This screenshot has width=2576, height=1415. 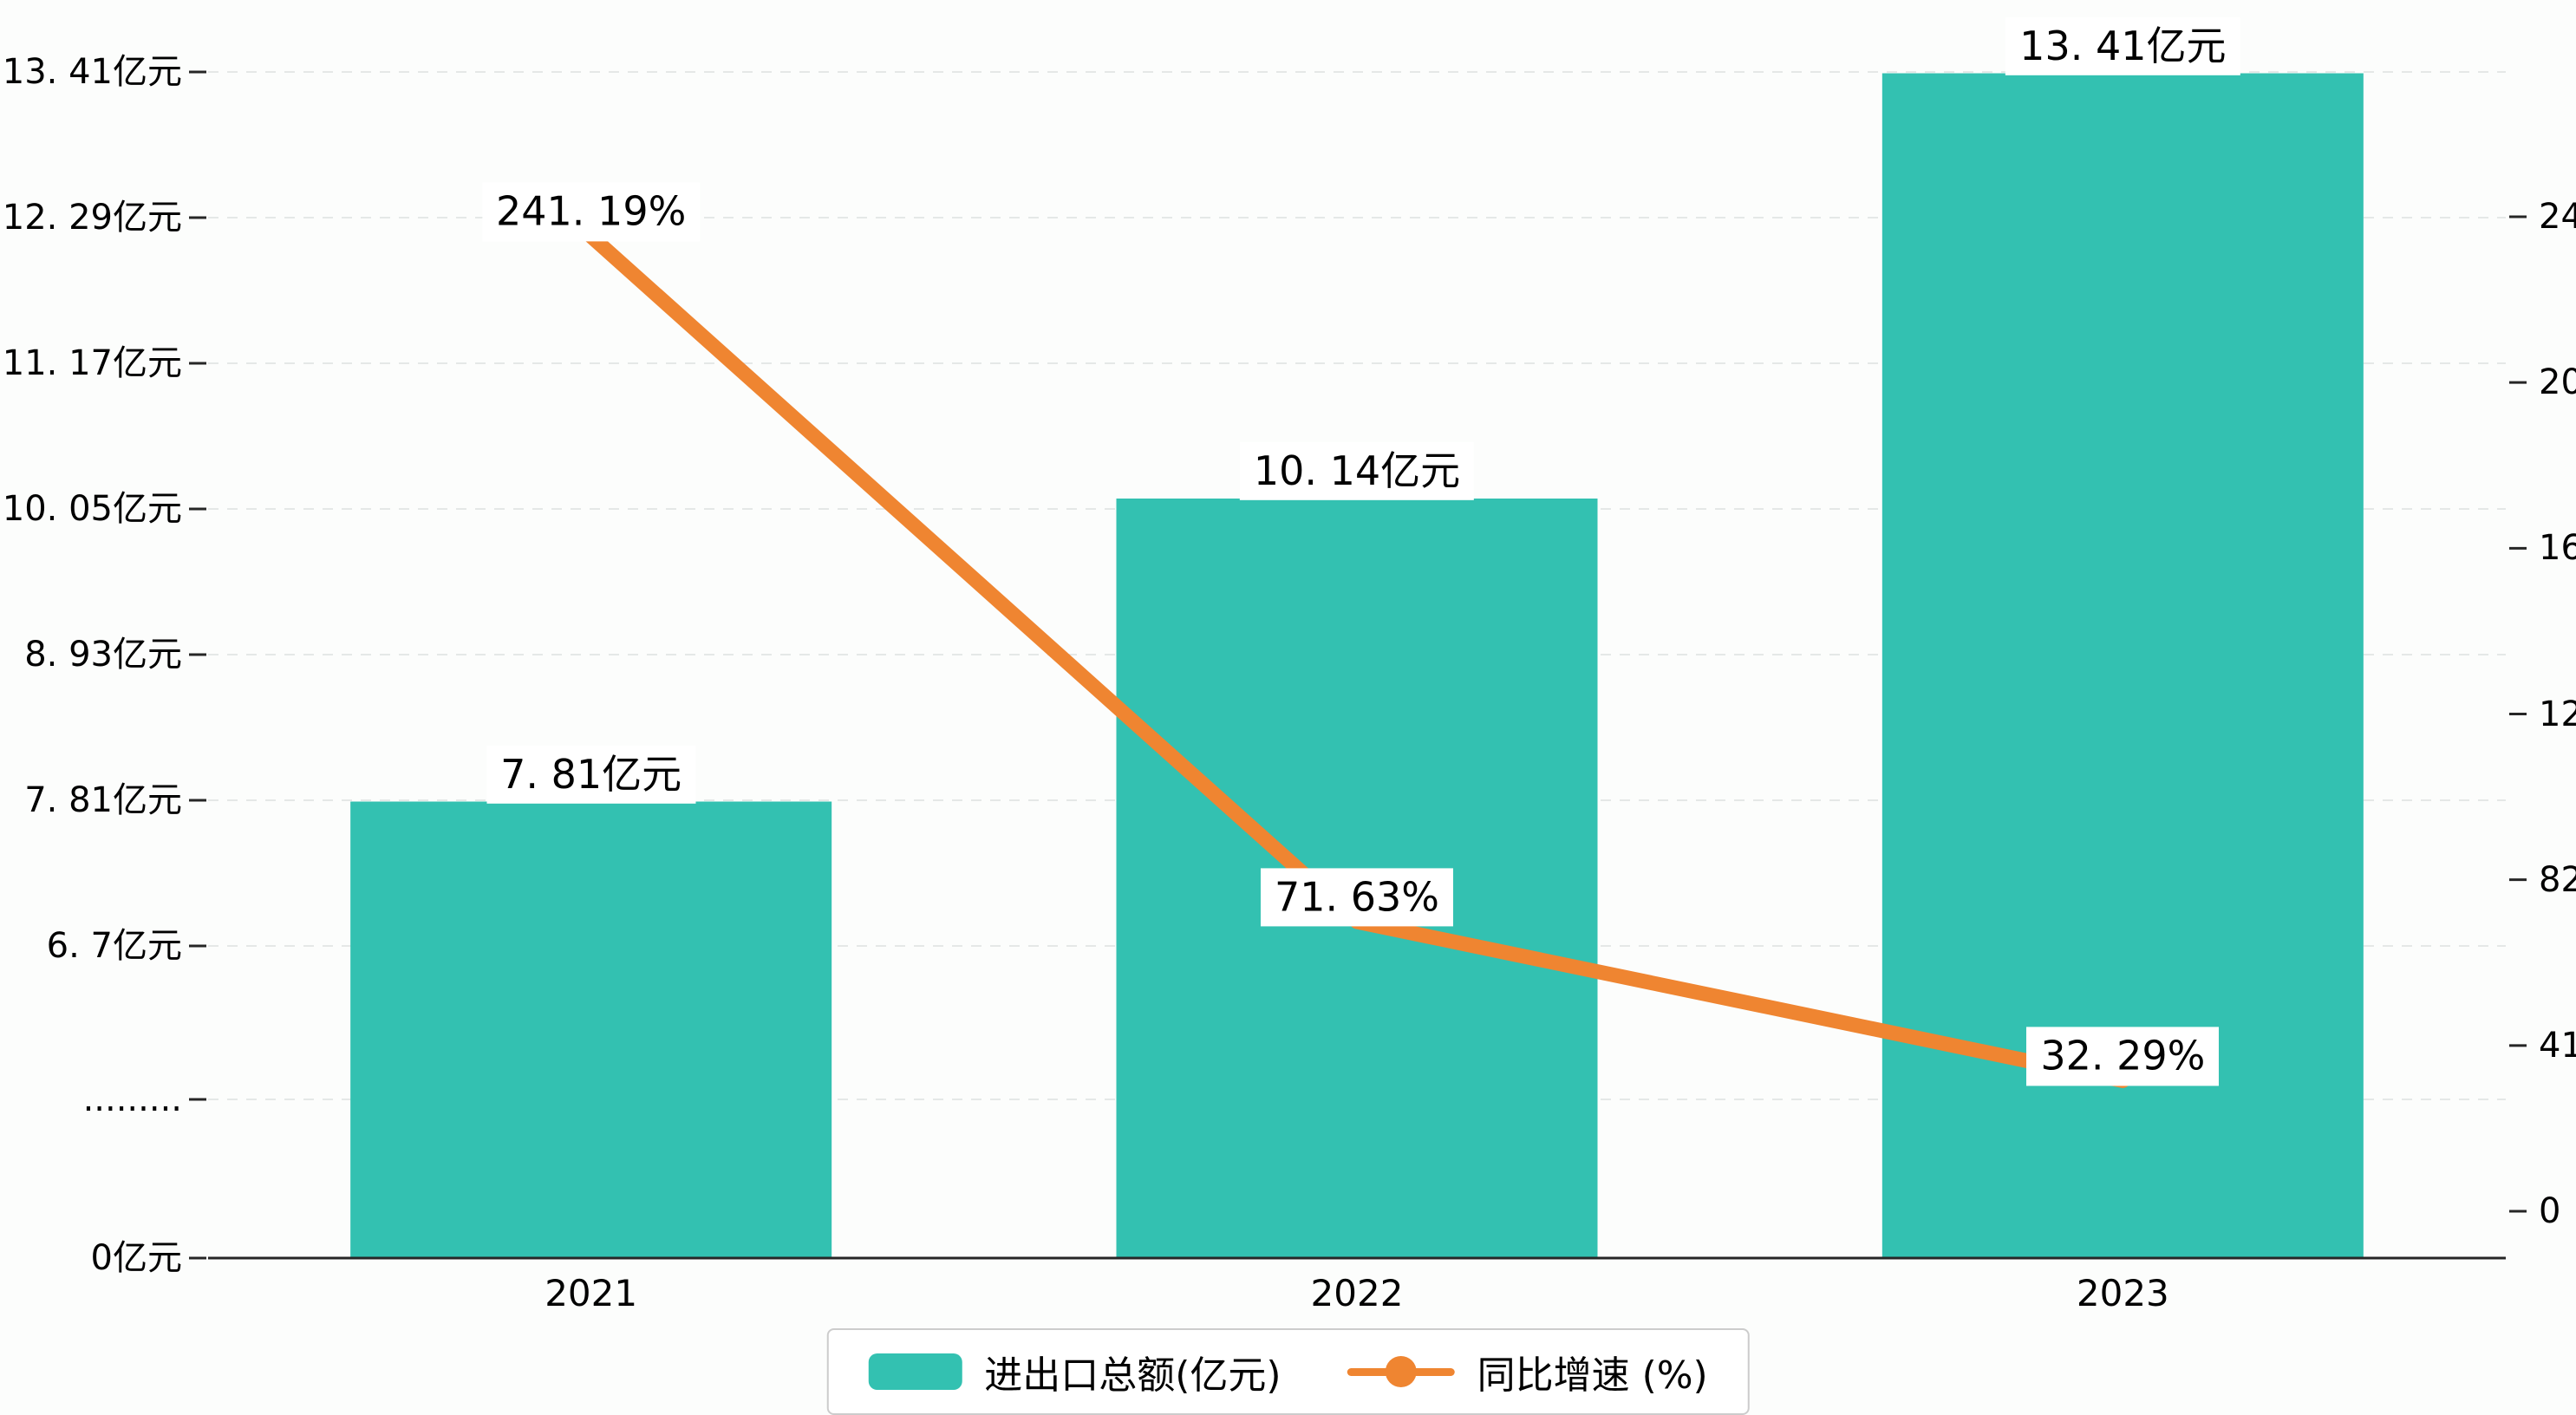 I want to click on bar-value-label: 10. 14亿元, so click(x=1357, y=470).